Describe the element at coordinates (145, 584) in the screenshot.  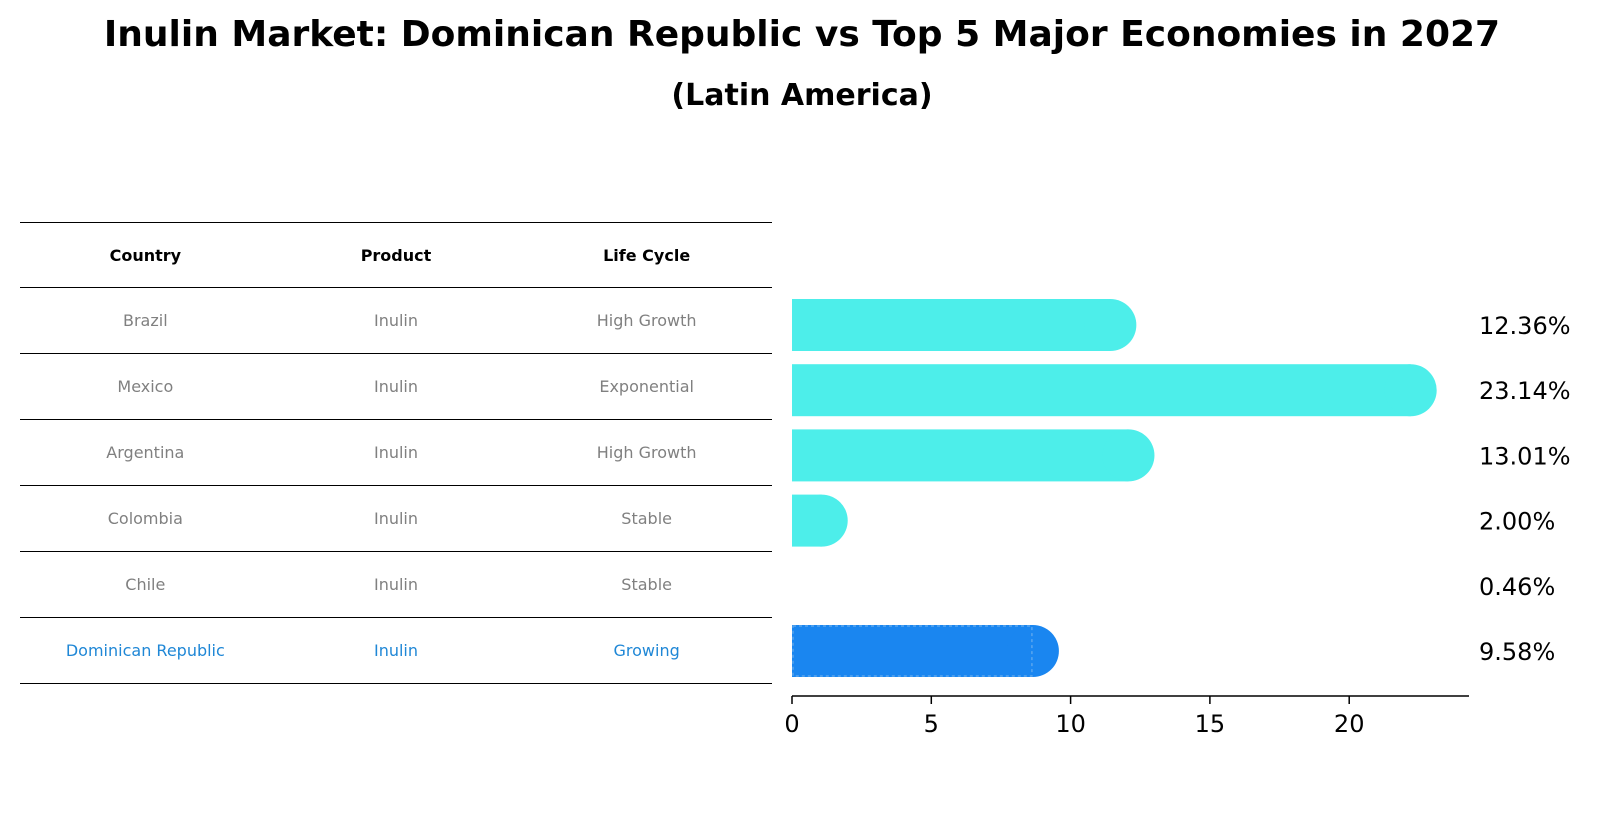
I see `cell-country: Chile` at that location.